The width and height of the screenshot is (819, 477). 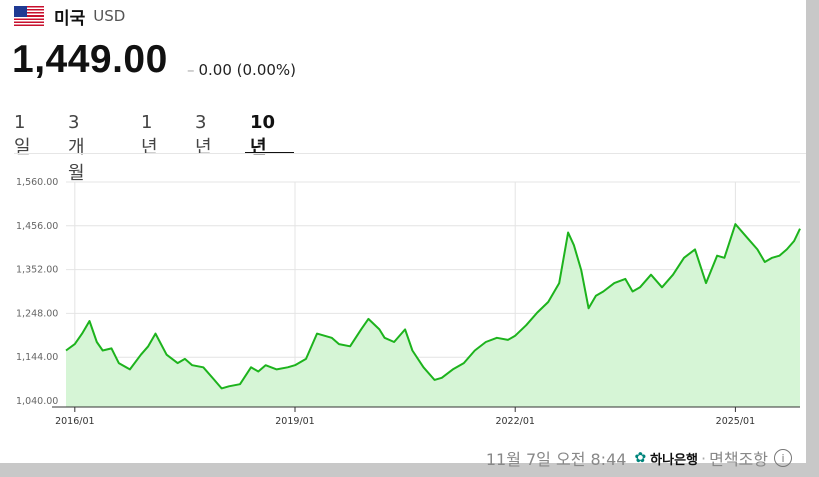 I want to click on currency-header: 미국 USD, so click(x=70, y=16).